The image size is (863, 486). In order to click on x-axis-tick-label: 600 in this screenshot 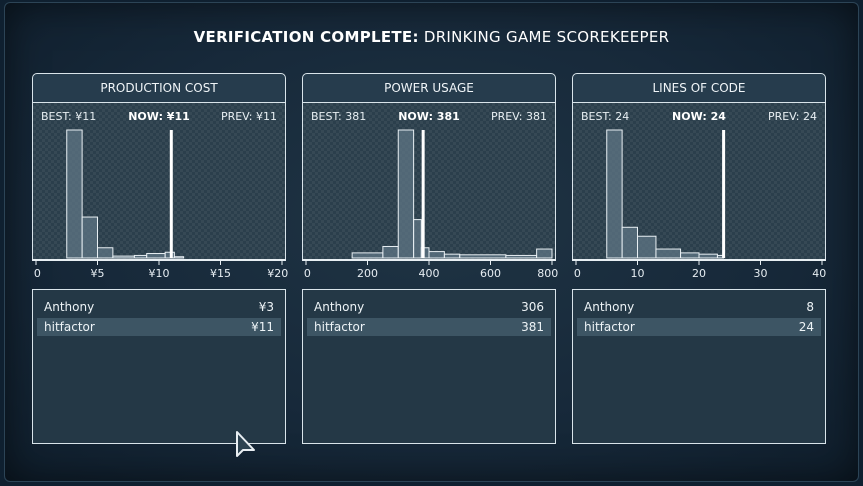, I will do `click(490, 273)`.